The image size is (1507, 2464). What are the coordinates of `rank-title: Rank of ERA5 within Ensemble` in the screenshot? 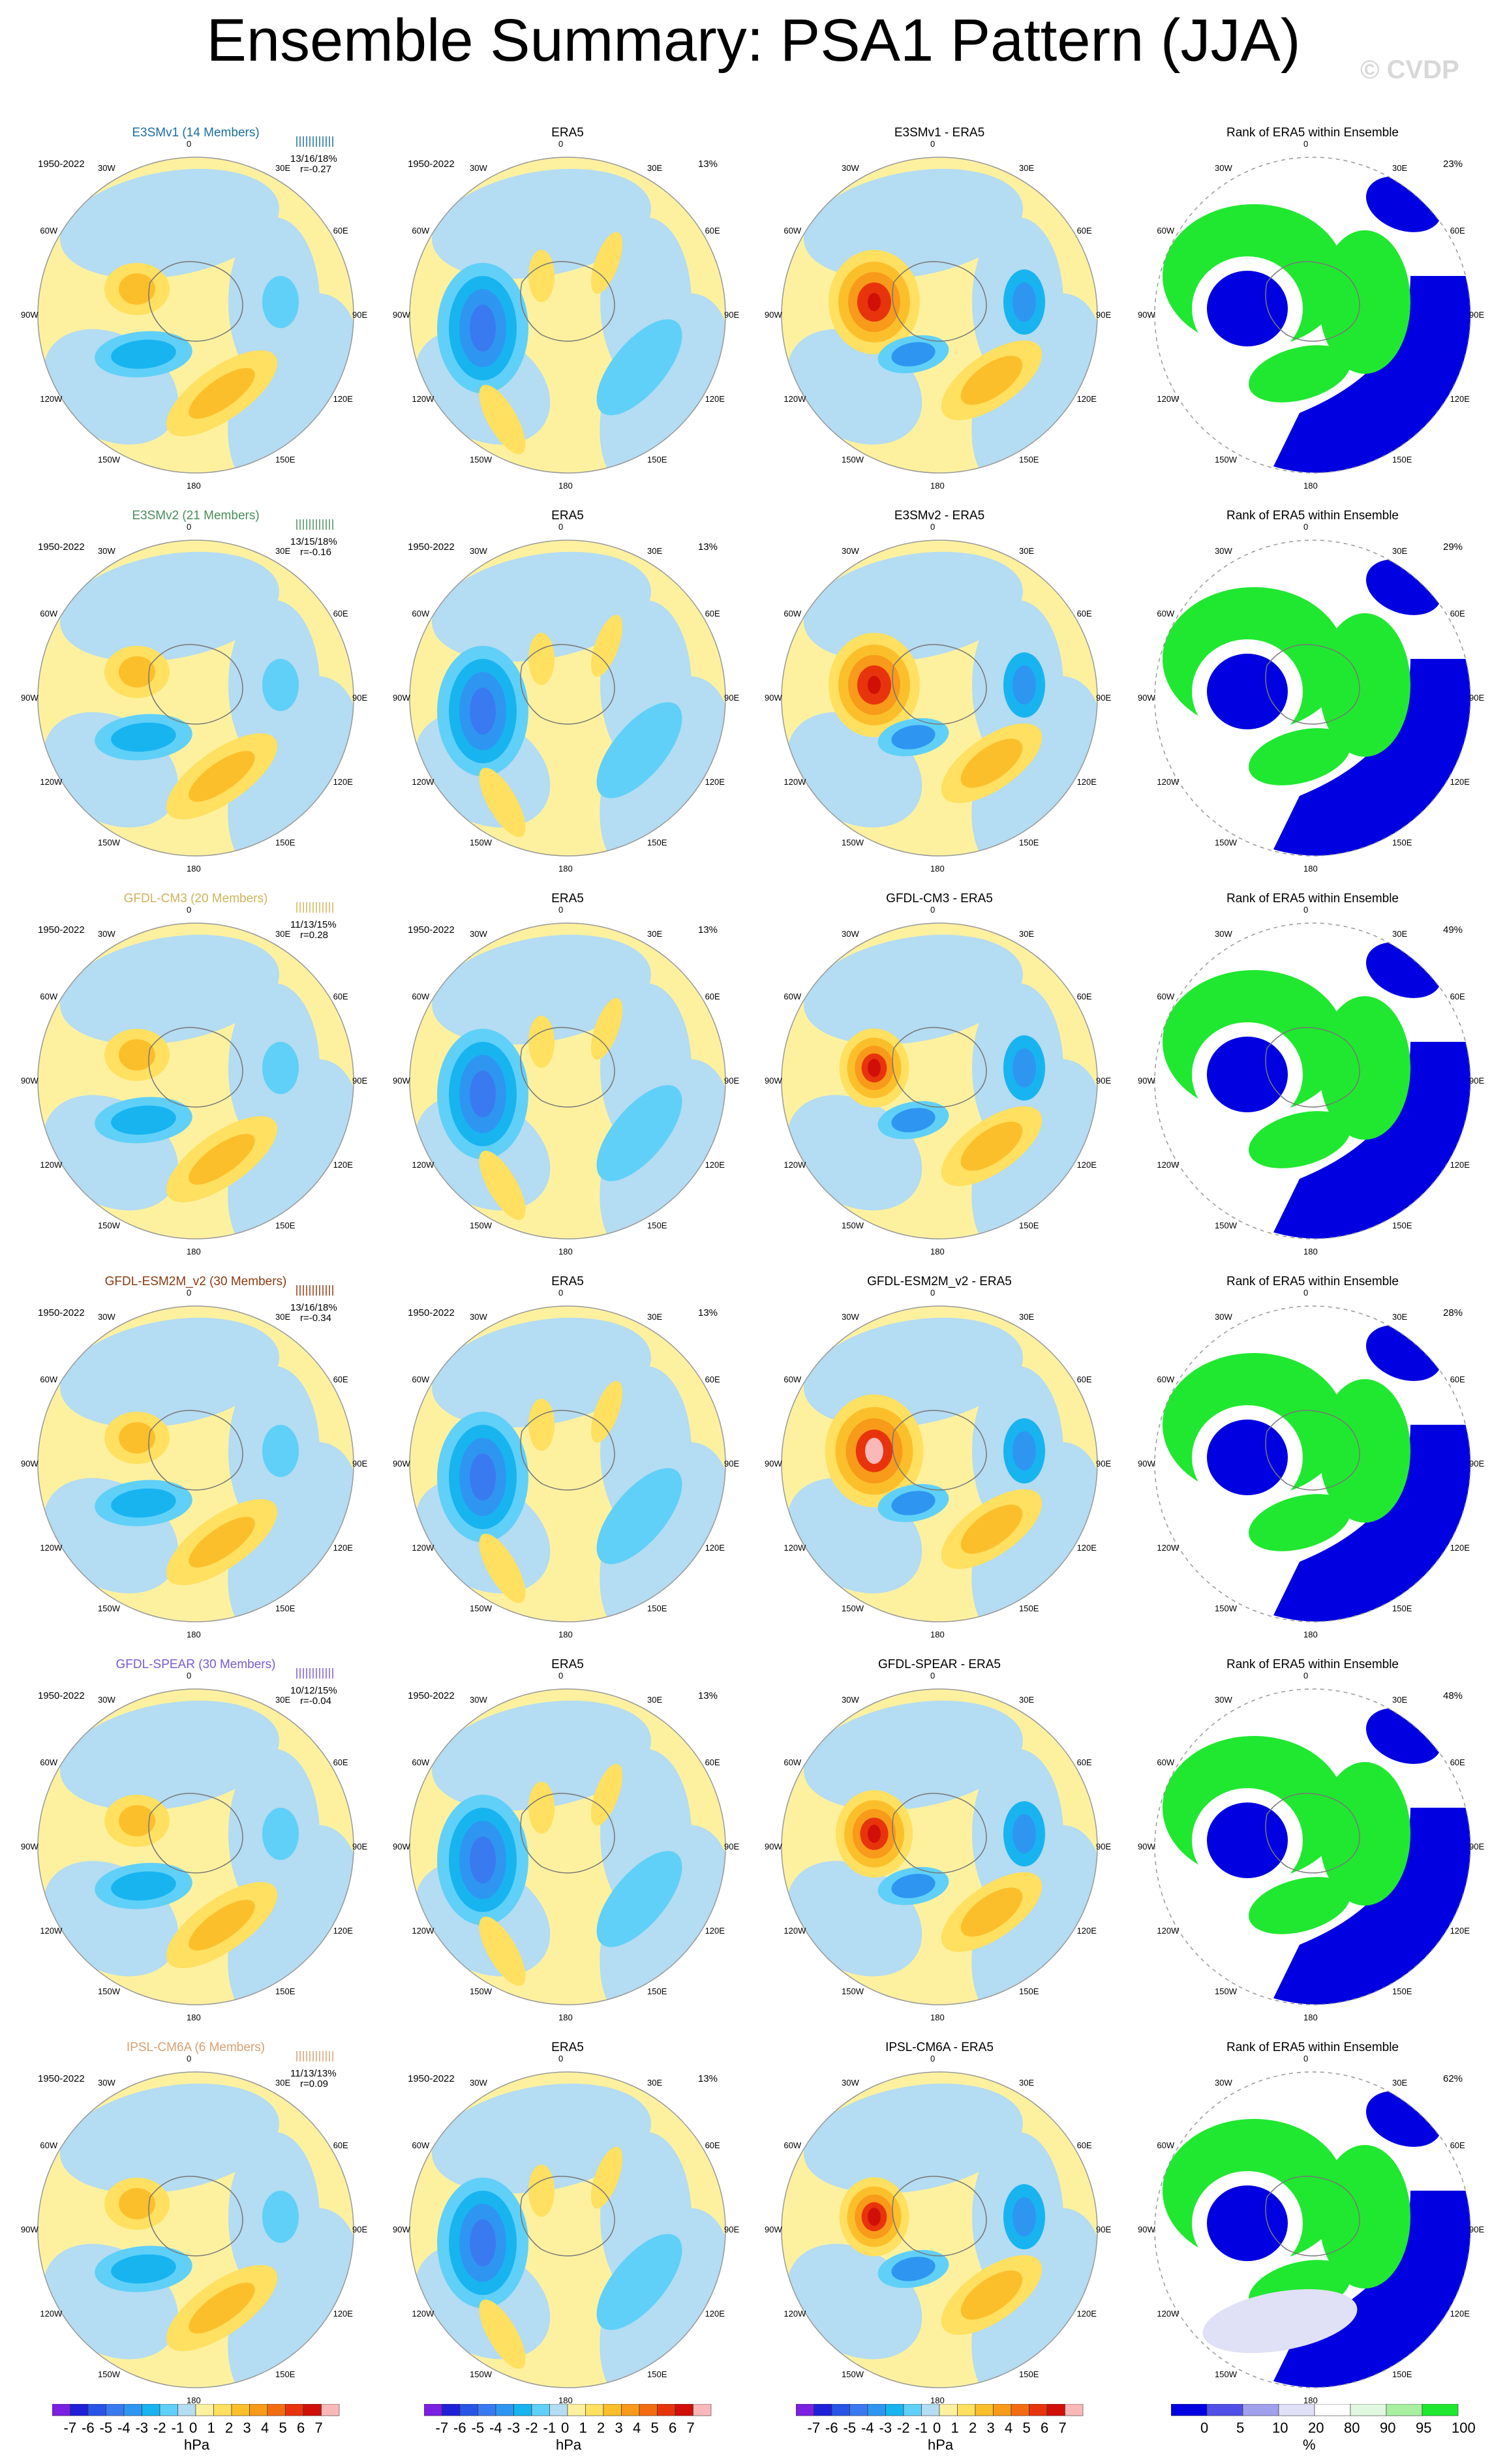 It's located at (1312, 898).